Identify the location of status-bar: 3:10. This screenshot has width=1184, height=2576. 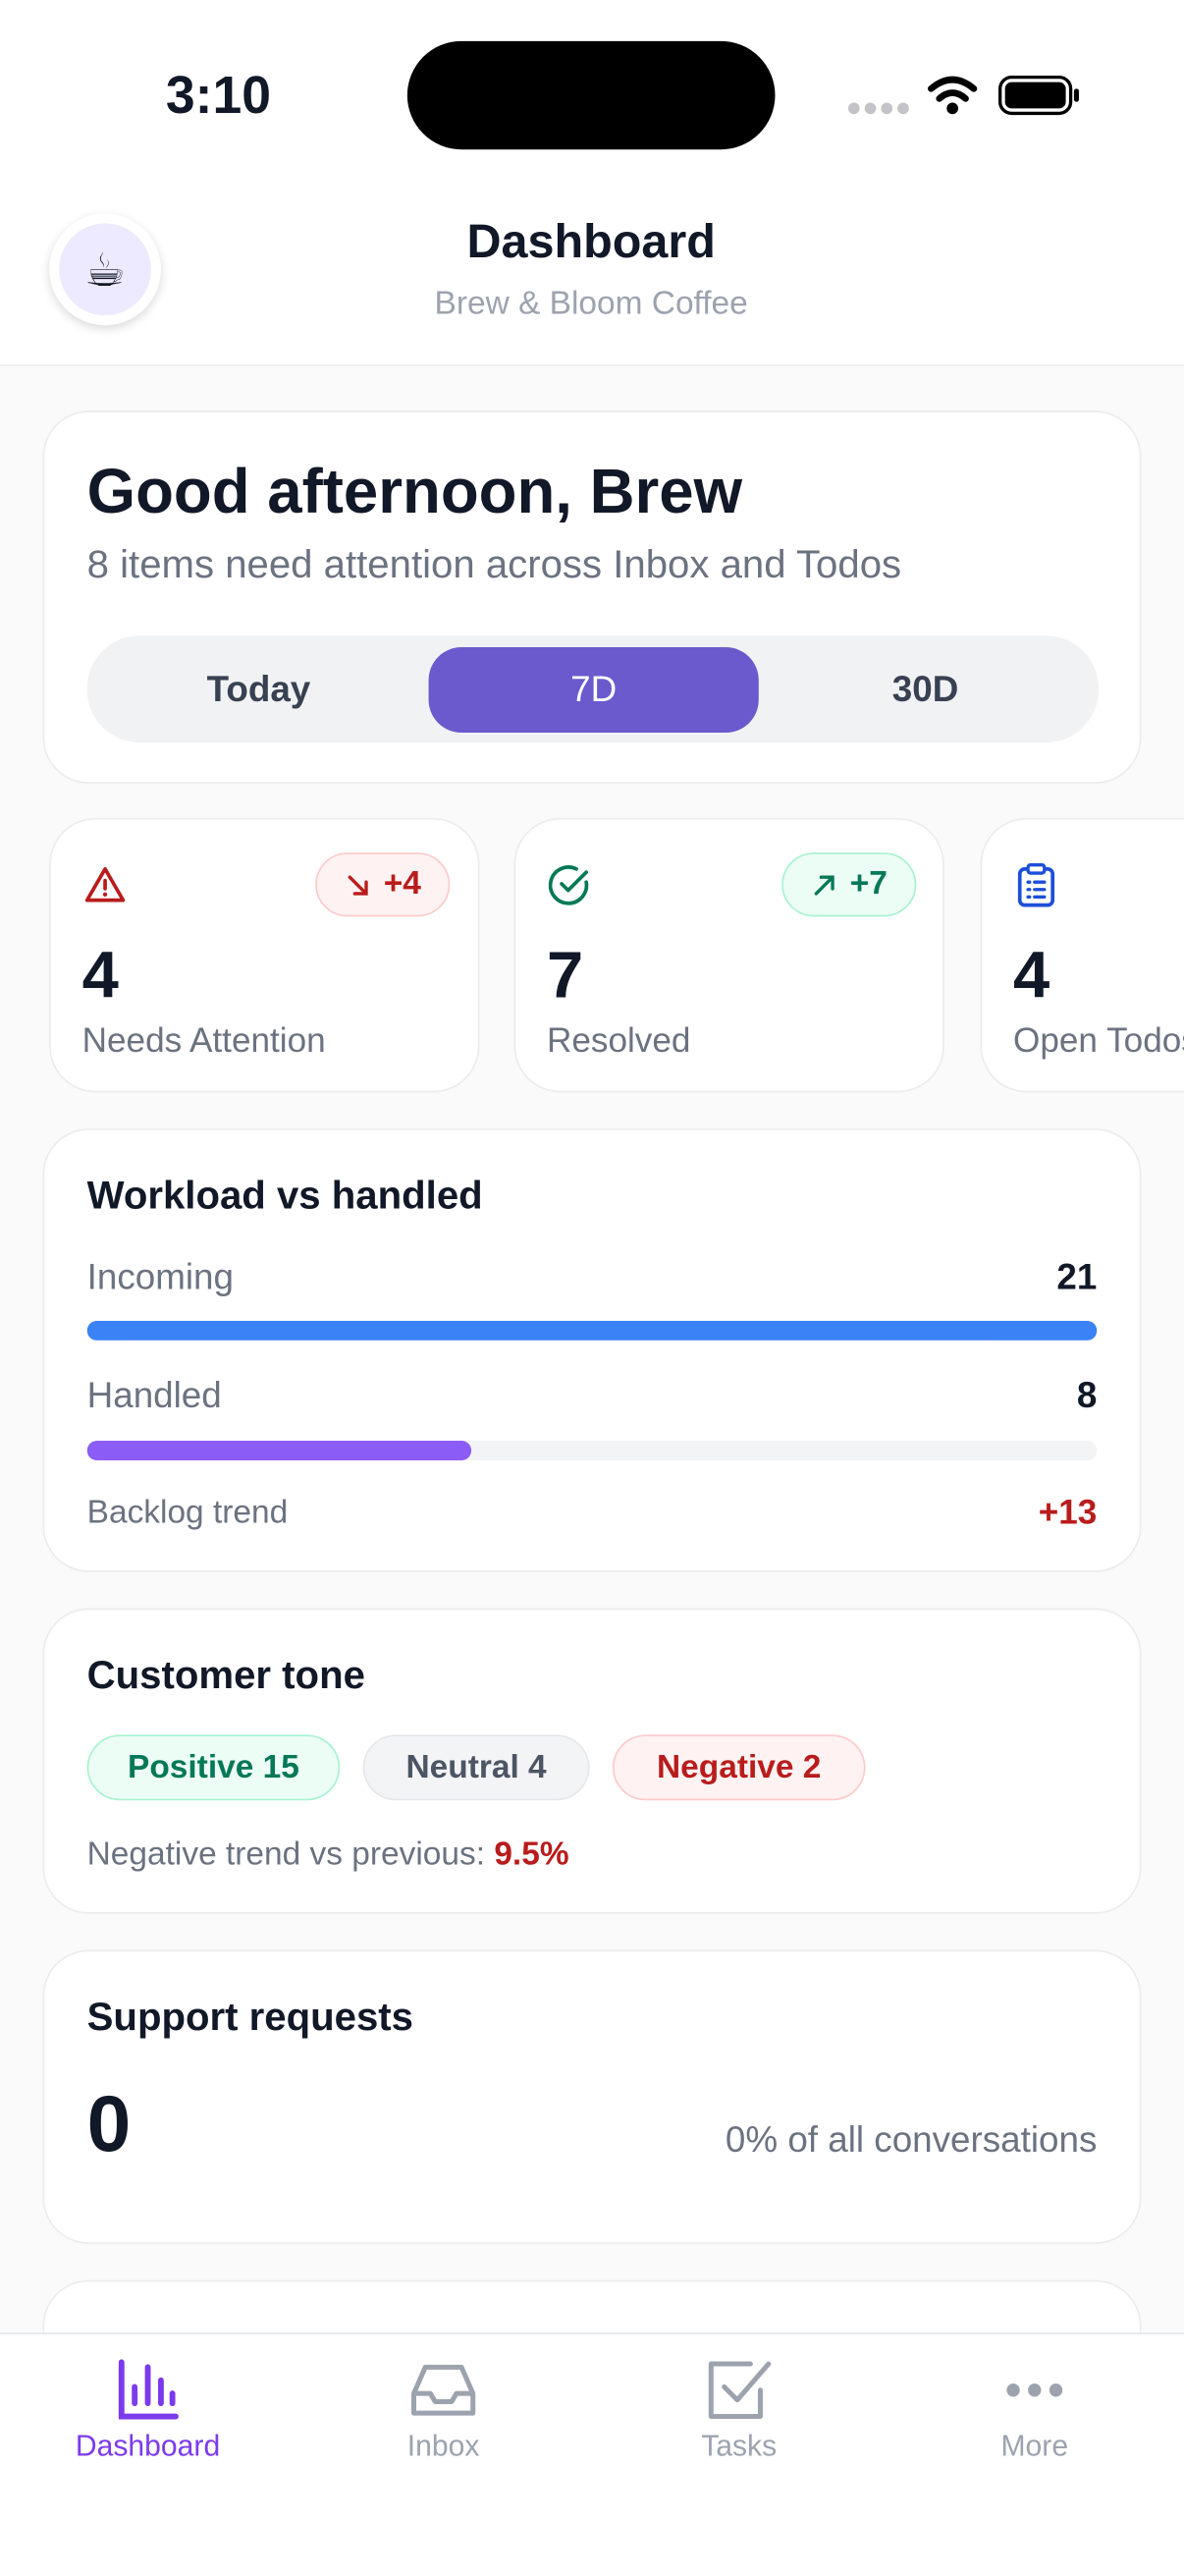
(592, 90).